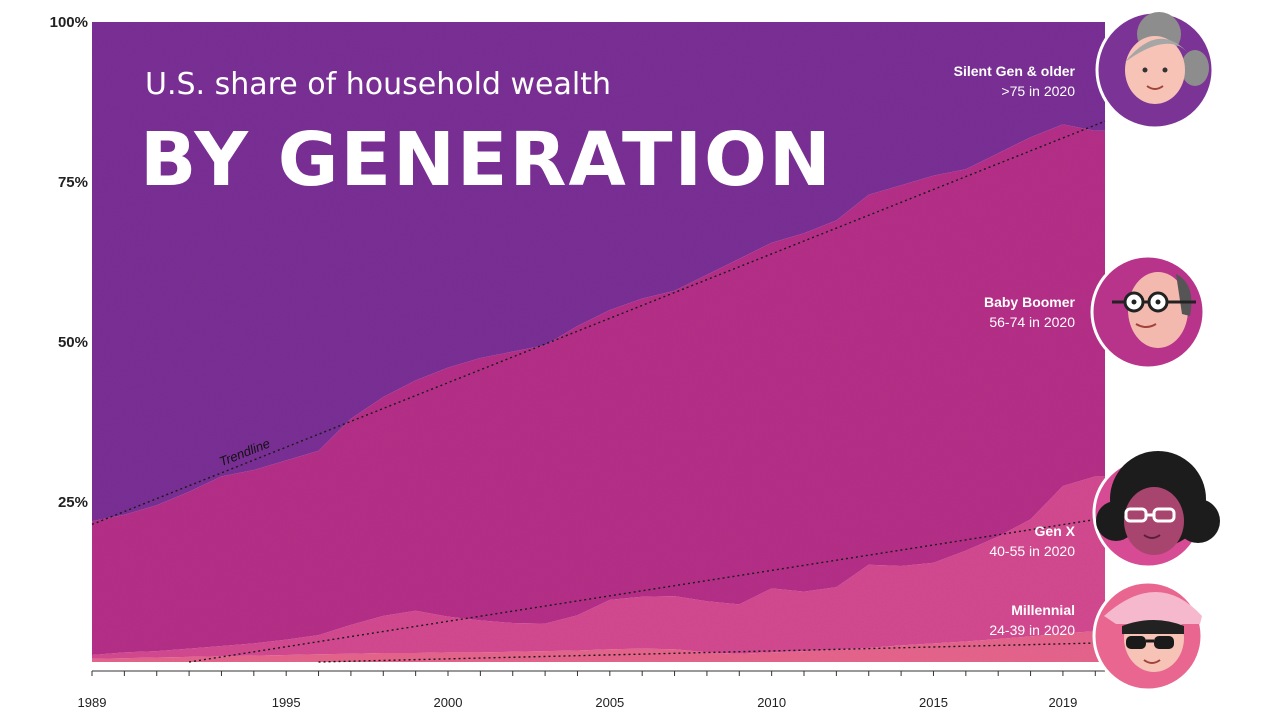 This screenshot has width=1280, height=720. What do you see at coordinates (73, 342) in the screenshot?
I see `y-tick-label: 50%` at bounding box center [73, 342].